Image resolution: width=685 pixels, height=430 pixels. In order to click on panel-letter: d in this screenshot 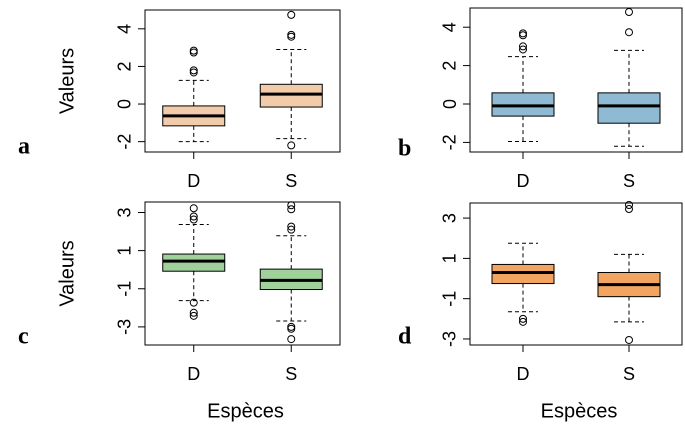, I will do `click(405, 337)`.